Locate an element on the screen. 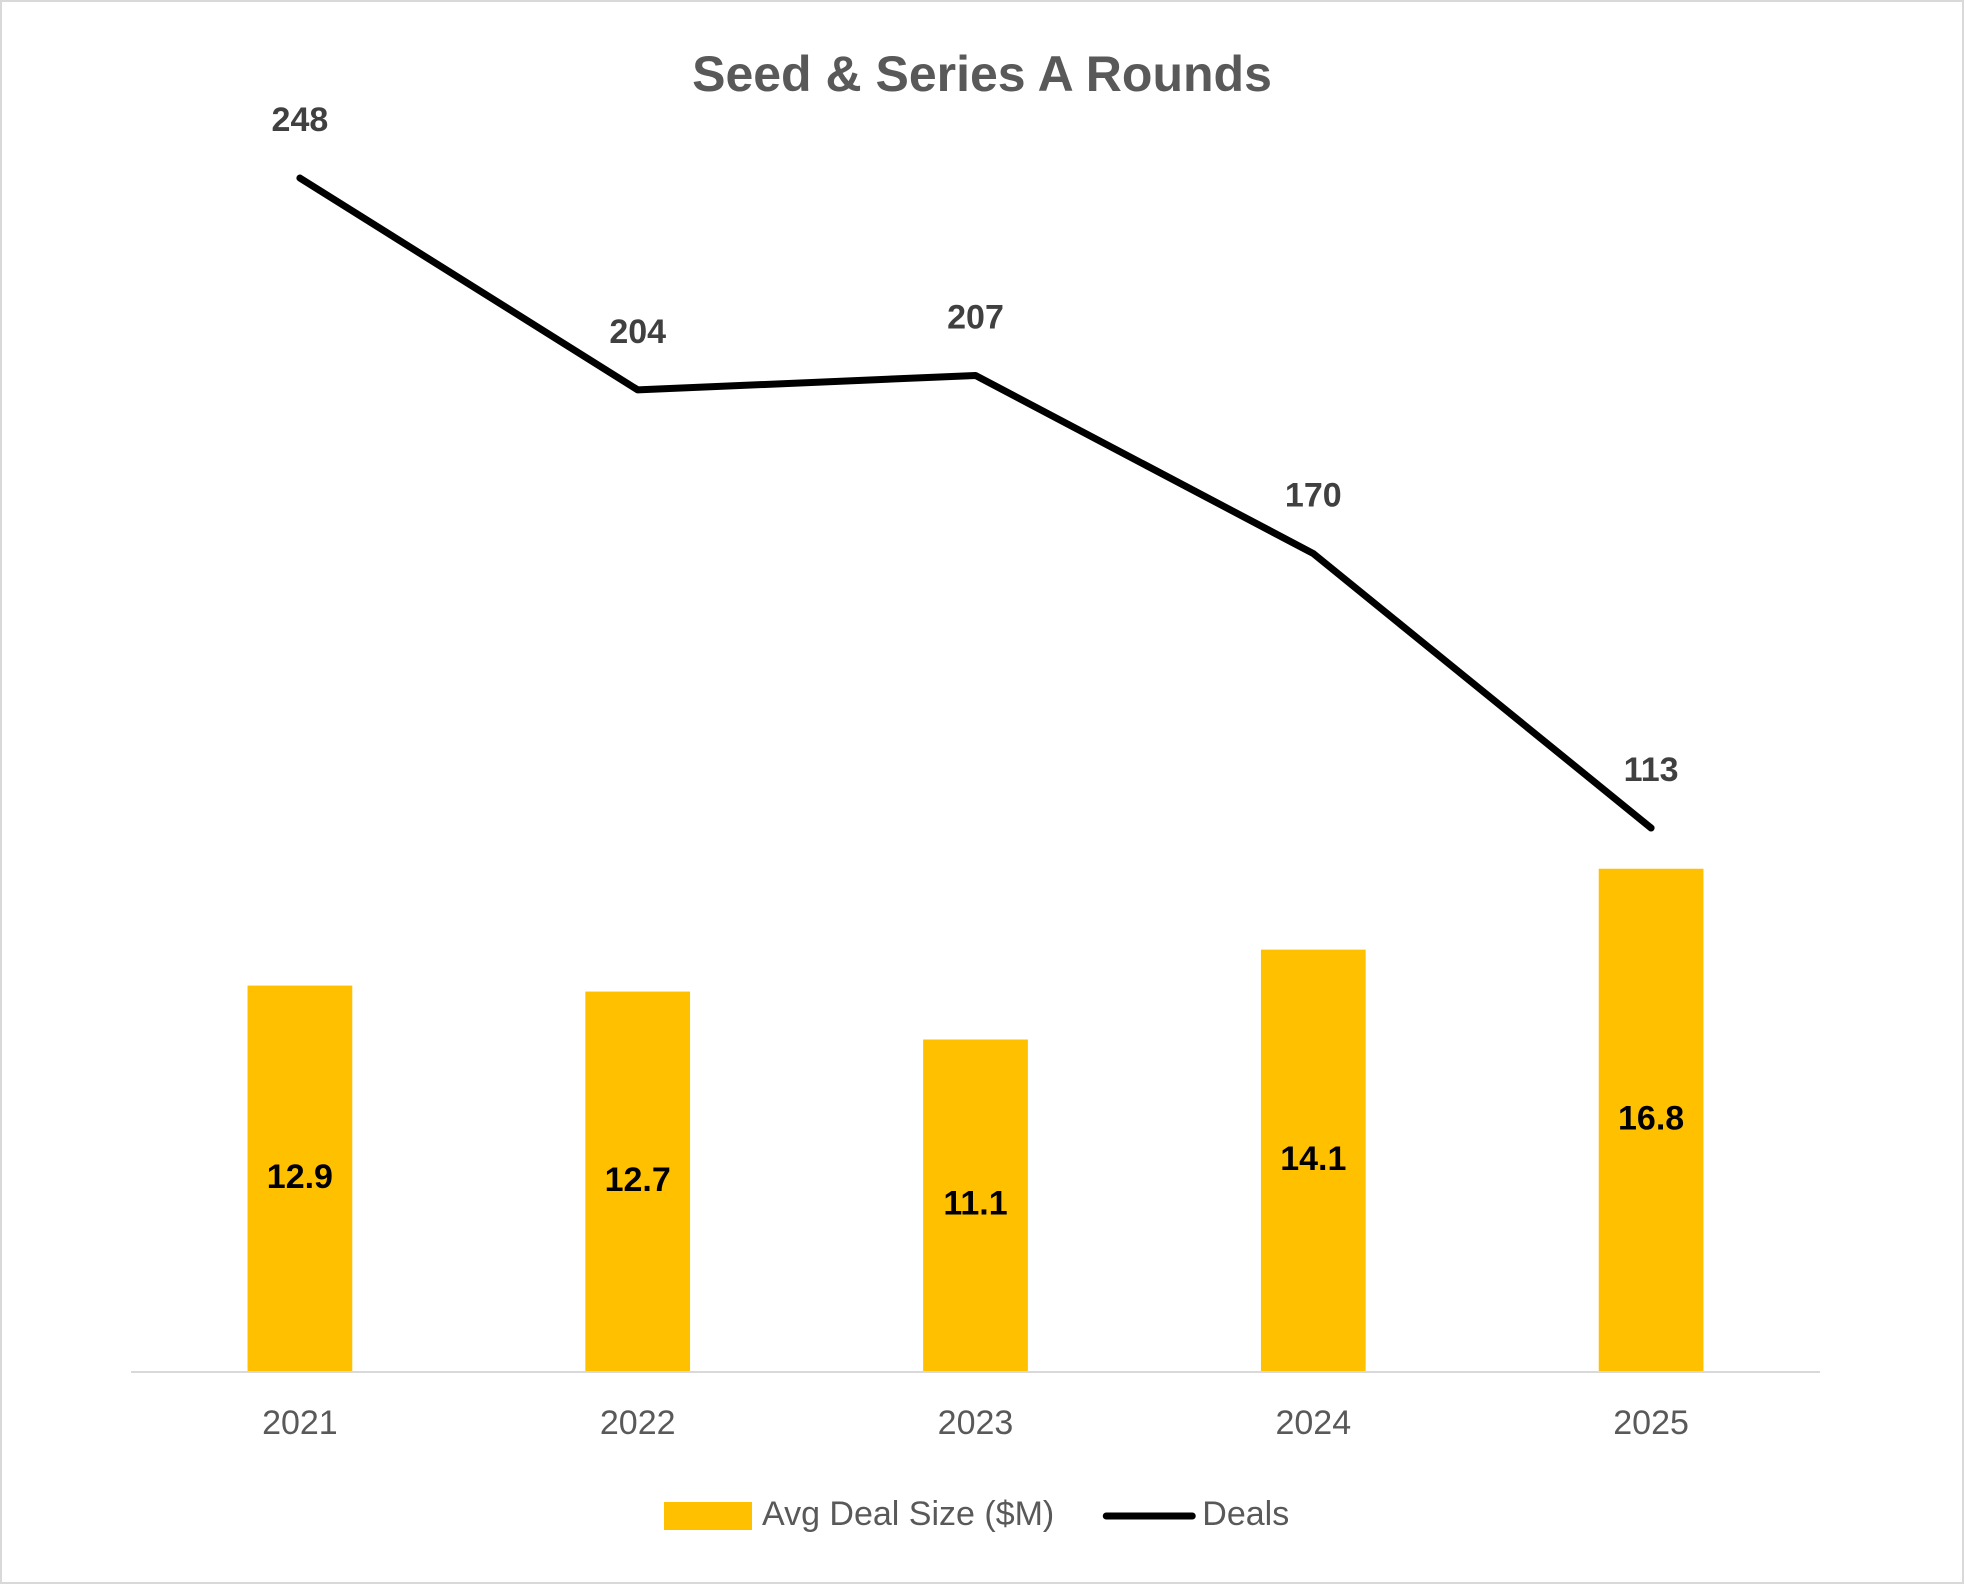  data-label: 12.7 is located at coordinates (638, 1180).